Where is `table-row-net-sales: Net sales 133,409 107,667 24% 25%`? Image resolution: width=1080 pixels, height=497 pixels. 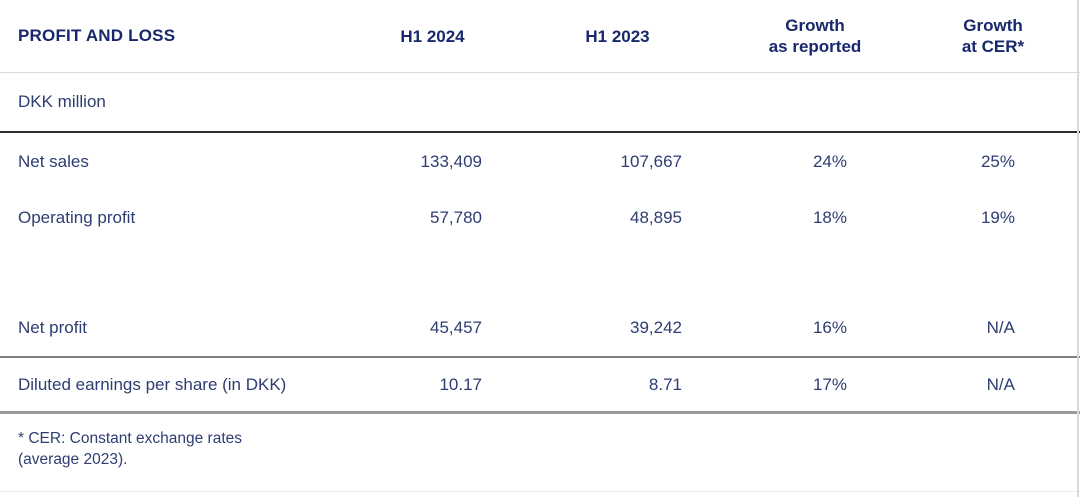
table-row-net-sales: Net sales 133,409 107,667 24% 25% is located at coordinates (540, 161).